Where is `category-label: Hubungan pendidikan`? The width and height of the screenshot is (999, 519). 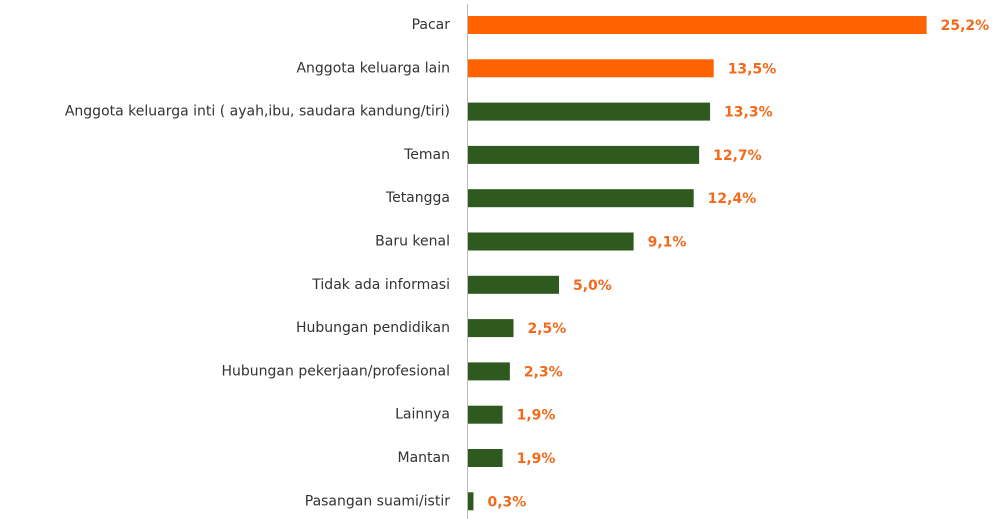
category-label: Hubungan pendidikan is located at coordinates (373, 328).